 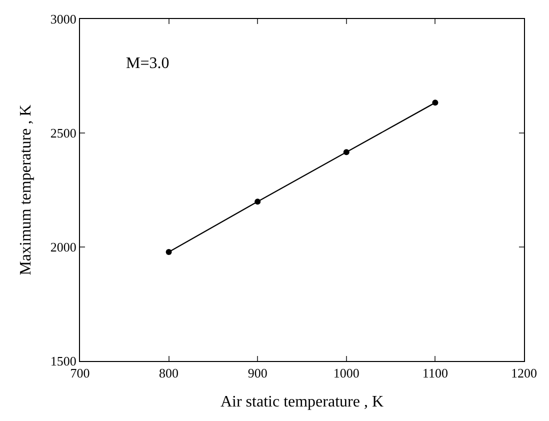 What do you see at coordinates (25, 190) in the screenshot?
I see `y-axis-title: Maximum temperature , K` at bounding box center [25, 190].